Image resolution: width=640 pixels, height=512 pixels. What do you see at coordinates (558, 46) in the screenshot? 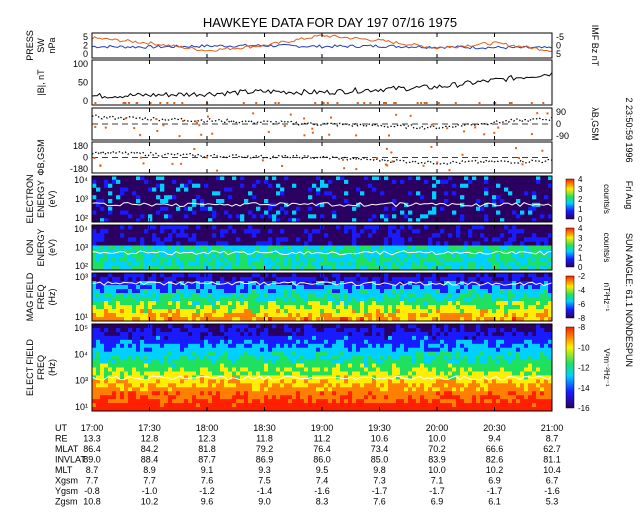
I see `y-tick-label-right: 0` at bounding box center [558, 46].